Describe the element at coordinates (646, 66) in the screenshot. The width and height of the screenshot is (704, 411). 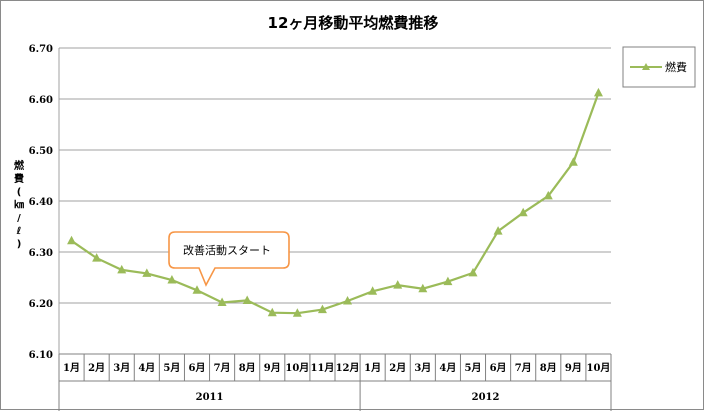
I see `legend-marker` at that location.